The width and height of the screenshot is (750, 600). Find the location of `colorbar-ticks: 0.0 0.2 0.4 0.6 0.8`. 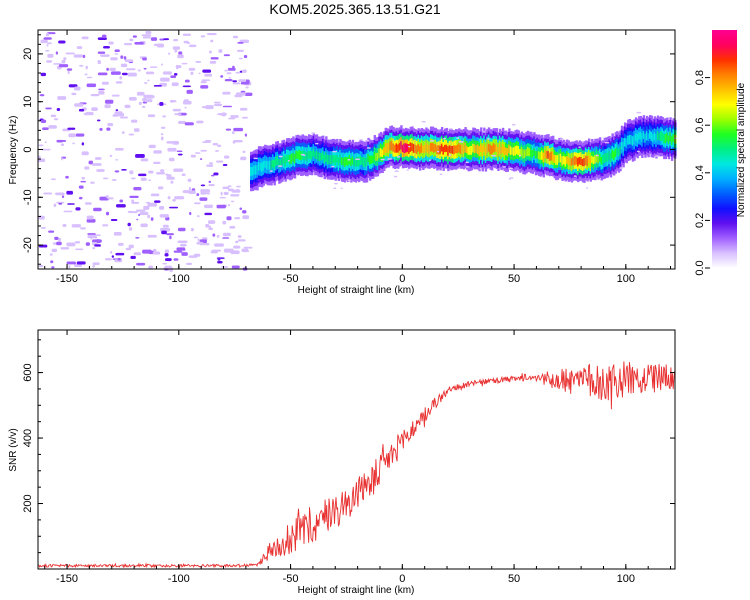

colorbar-ticks: 0.0 0.2 0.4 0.6 0.8 is located at coordinates (702, 173).